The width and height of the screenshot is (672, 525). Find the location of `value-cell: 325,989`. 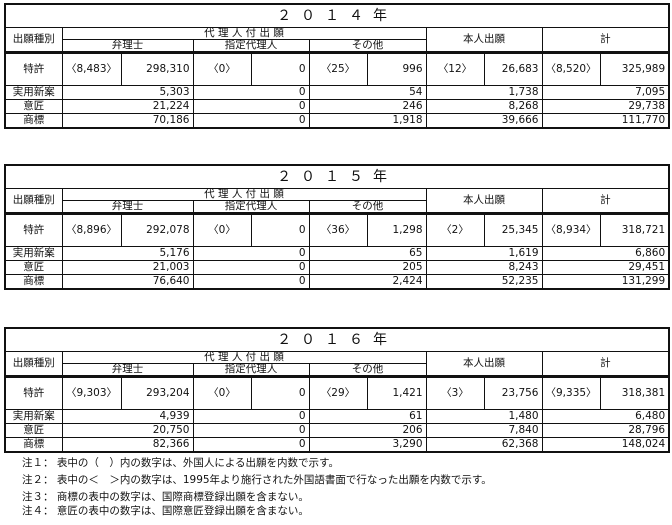

value-cell: 325,989 is located at coordinates (634, 68).